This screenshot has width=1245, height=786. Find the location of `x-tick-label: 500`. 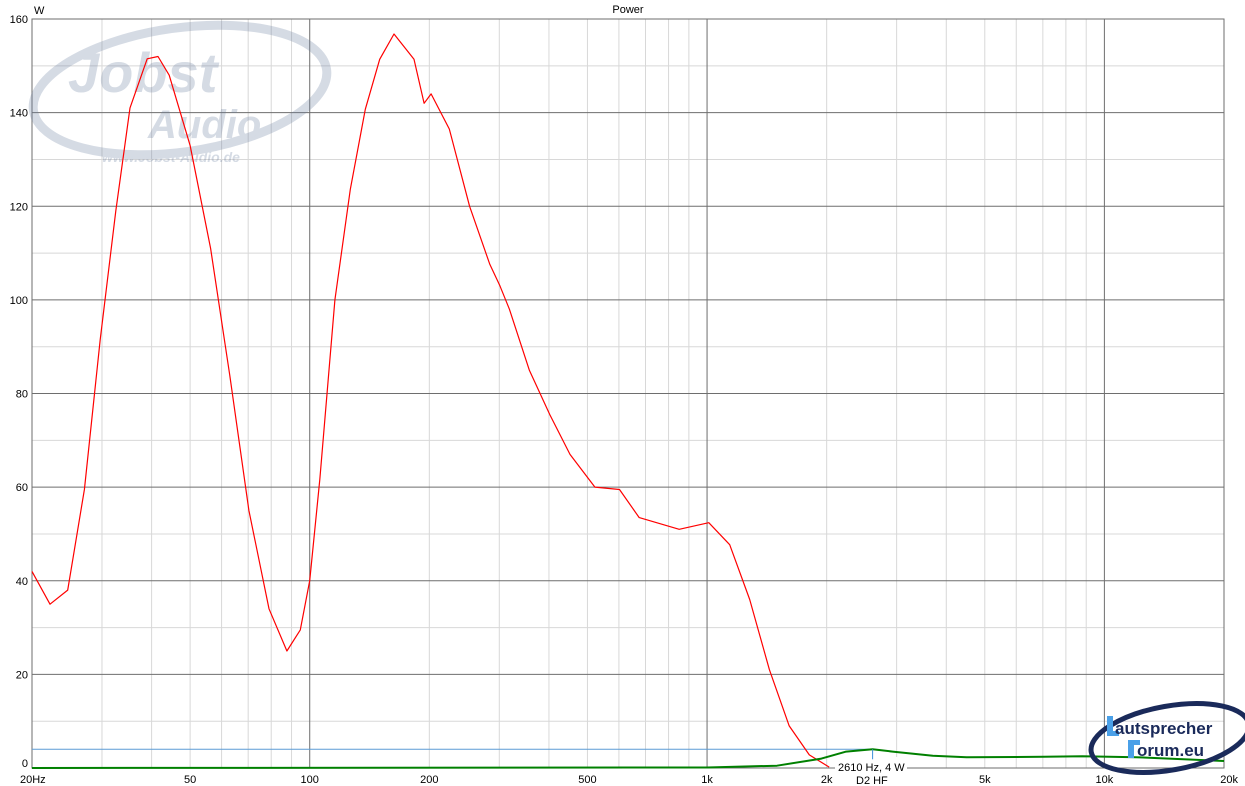

x-tick-label: 500 is located at coordinates (587, 780).